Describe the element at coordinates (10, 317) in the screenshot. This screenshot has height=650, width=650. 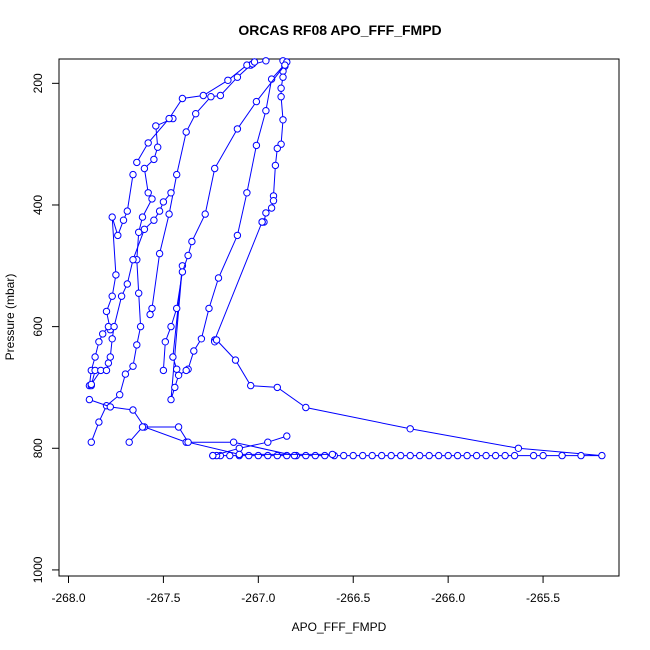
I see `y-axis-label: Pressure (mbar)` at that location.